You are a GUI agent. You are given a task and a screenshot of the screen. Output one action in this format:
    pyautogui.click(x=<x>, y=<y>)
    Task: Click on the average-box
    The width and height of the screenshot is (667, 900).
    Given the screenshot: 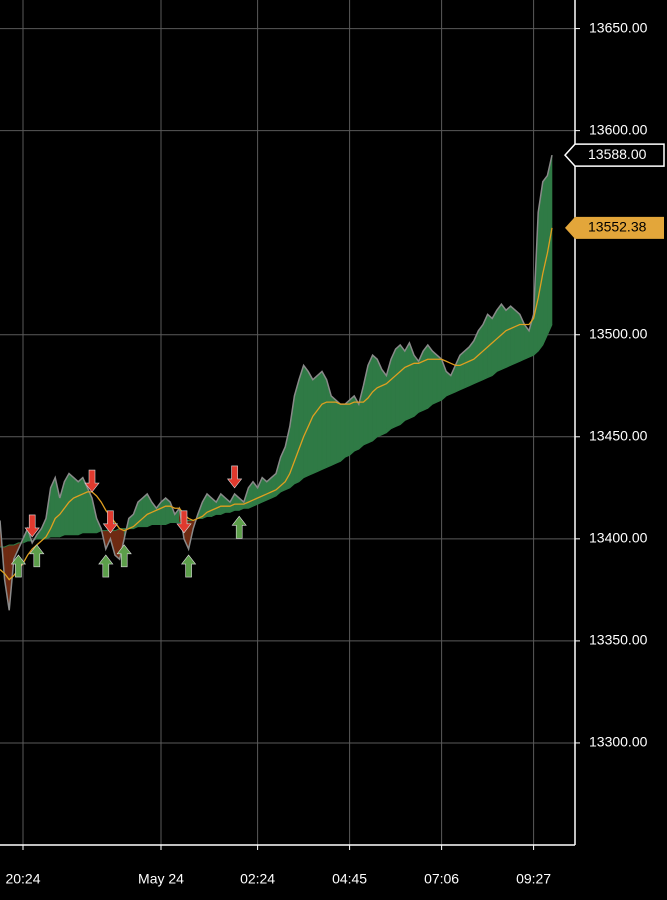 What is the action you would take?
    pyautogui.click(x=614, y=227)
    